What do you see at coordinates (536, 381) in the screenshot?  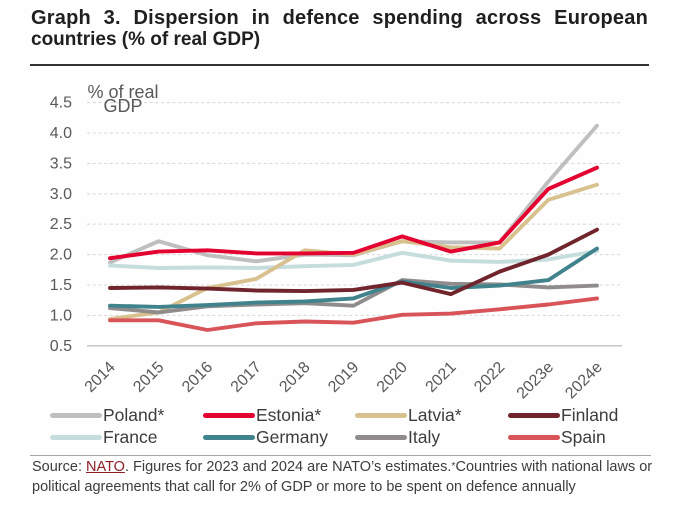 I see `svg-text: 2023e` at bounding box center [536, 381].